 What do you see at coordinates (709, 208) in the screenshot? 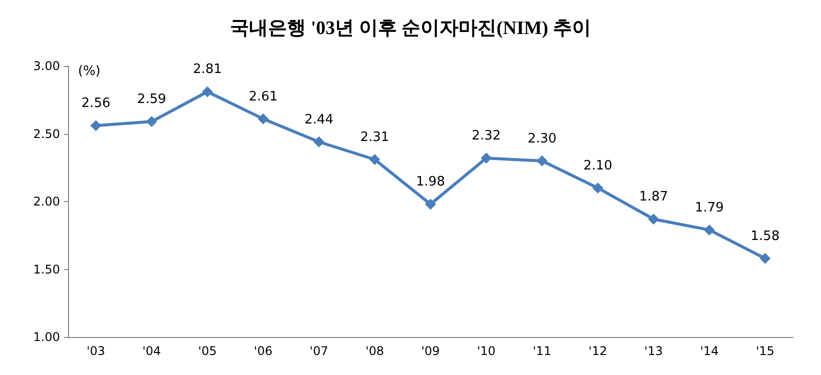
I see `data-label: 1.79` at bounding box center [709, 208].